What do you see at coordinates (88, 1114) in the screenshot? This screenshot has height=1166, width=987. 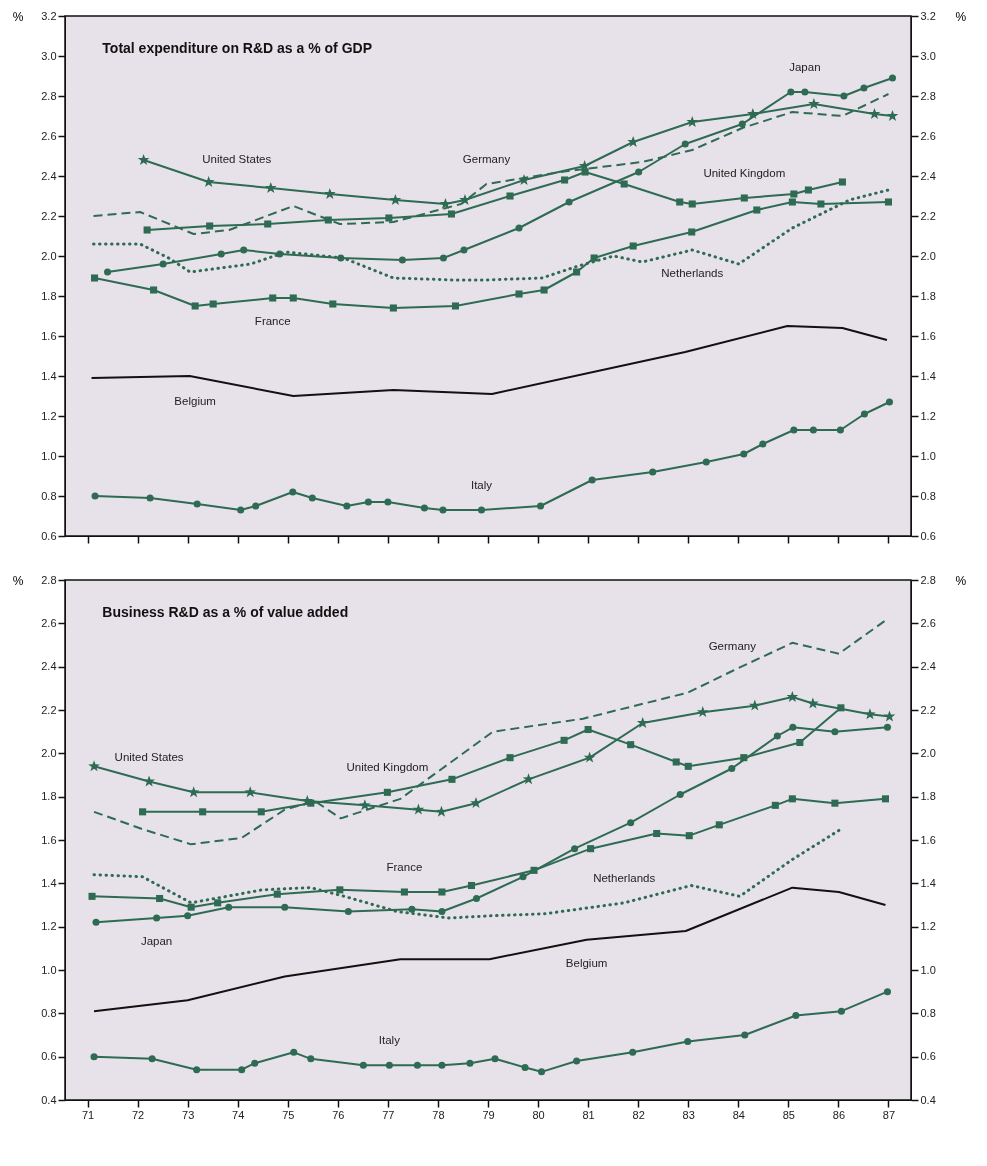 I see `x-tick-label: 71` at bounding box center [88, 1114].